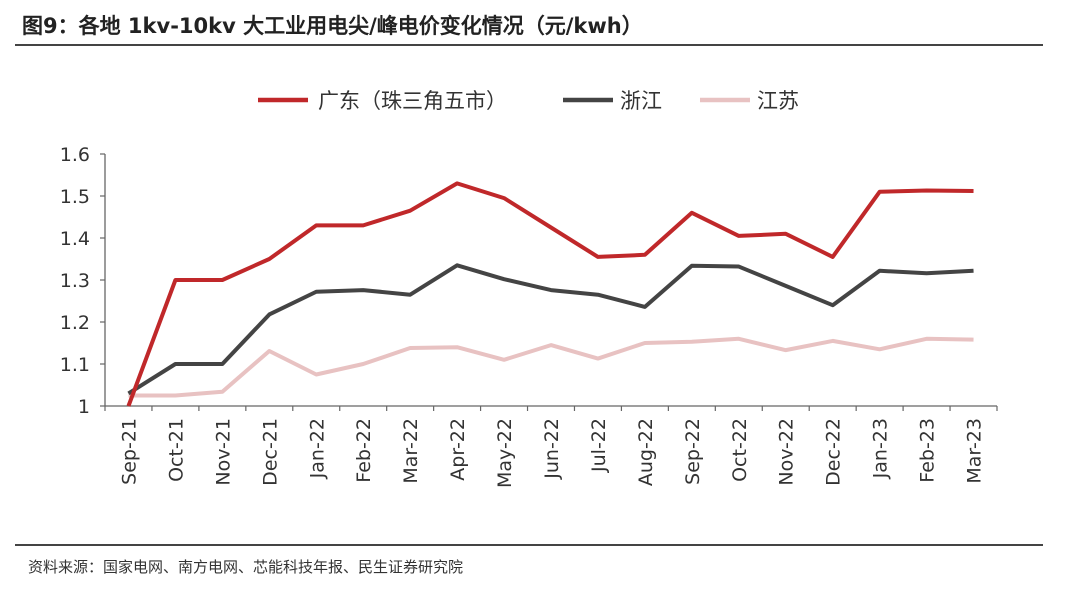 Image resolution: width=1080 pixels, height=593 pixels. What do you see at coordinates (75, 155) in the screenshot?
I see `y-tick-label: 1.6` at bounding box center [75, 155].